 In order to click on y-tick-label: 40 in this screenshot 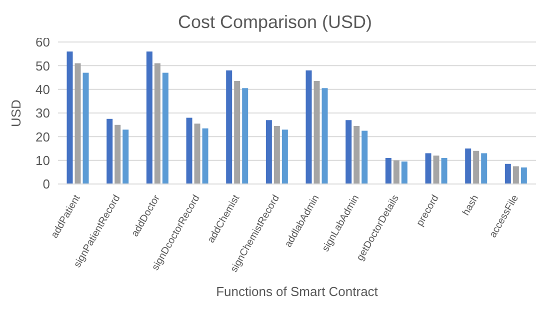, I will do `click(43, 89)`.